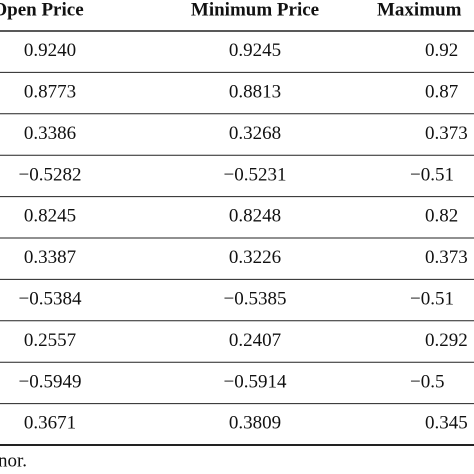 The height and width of the screenshot is (474, 474). I want to click on cell: 0.87, so click(441, 91).